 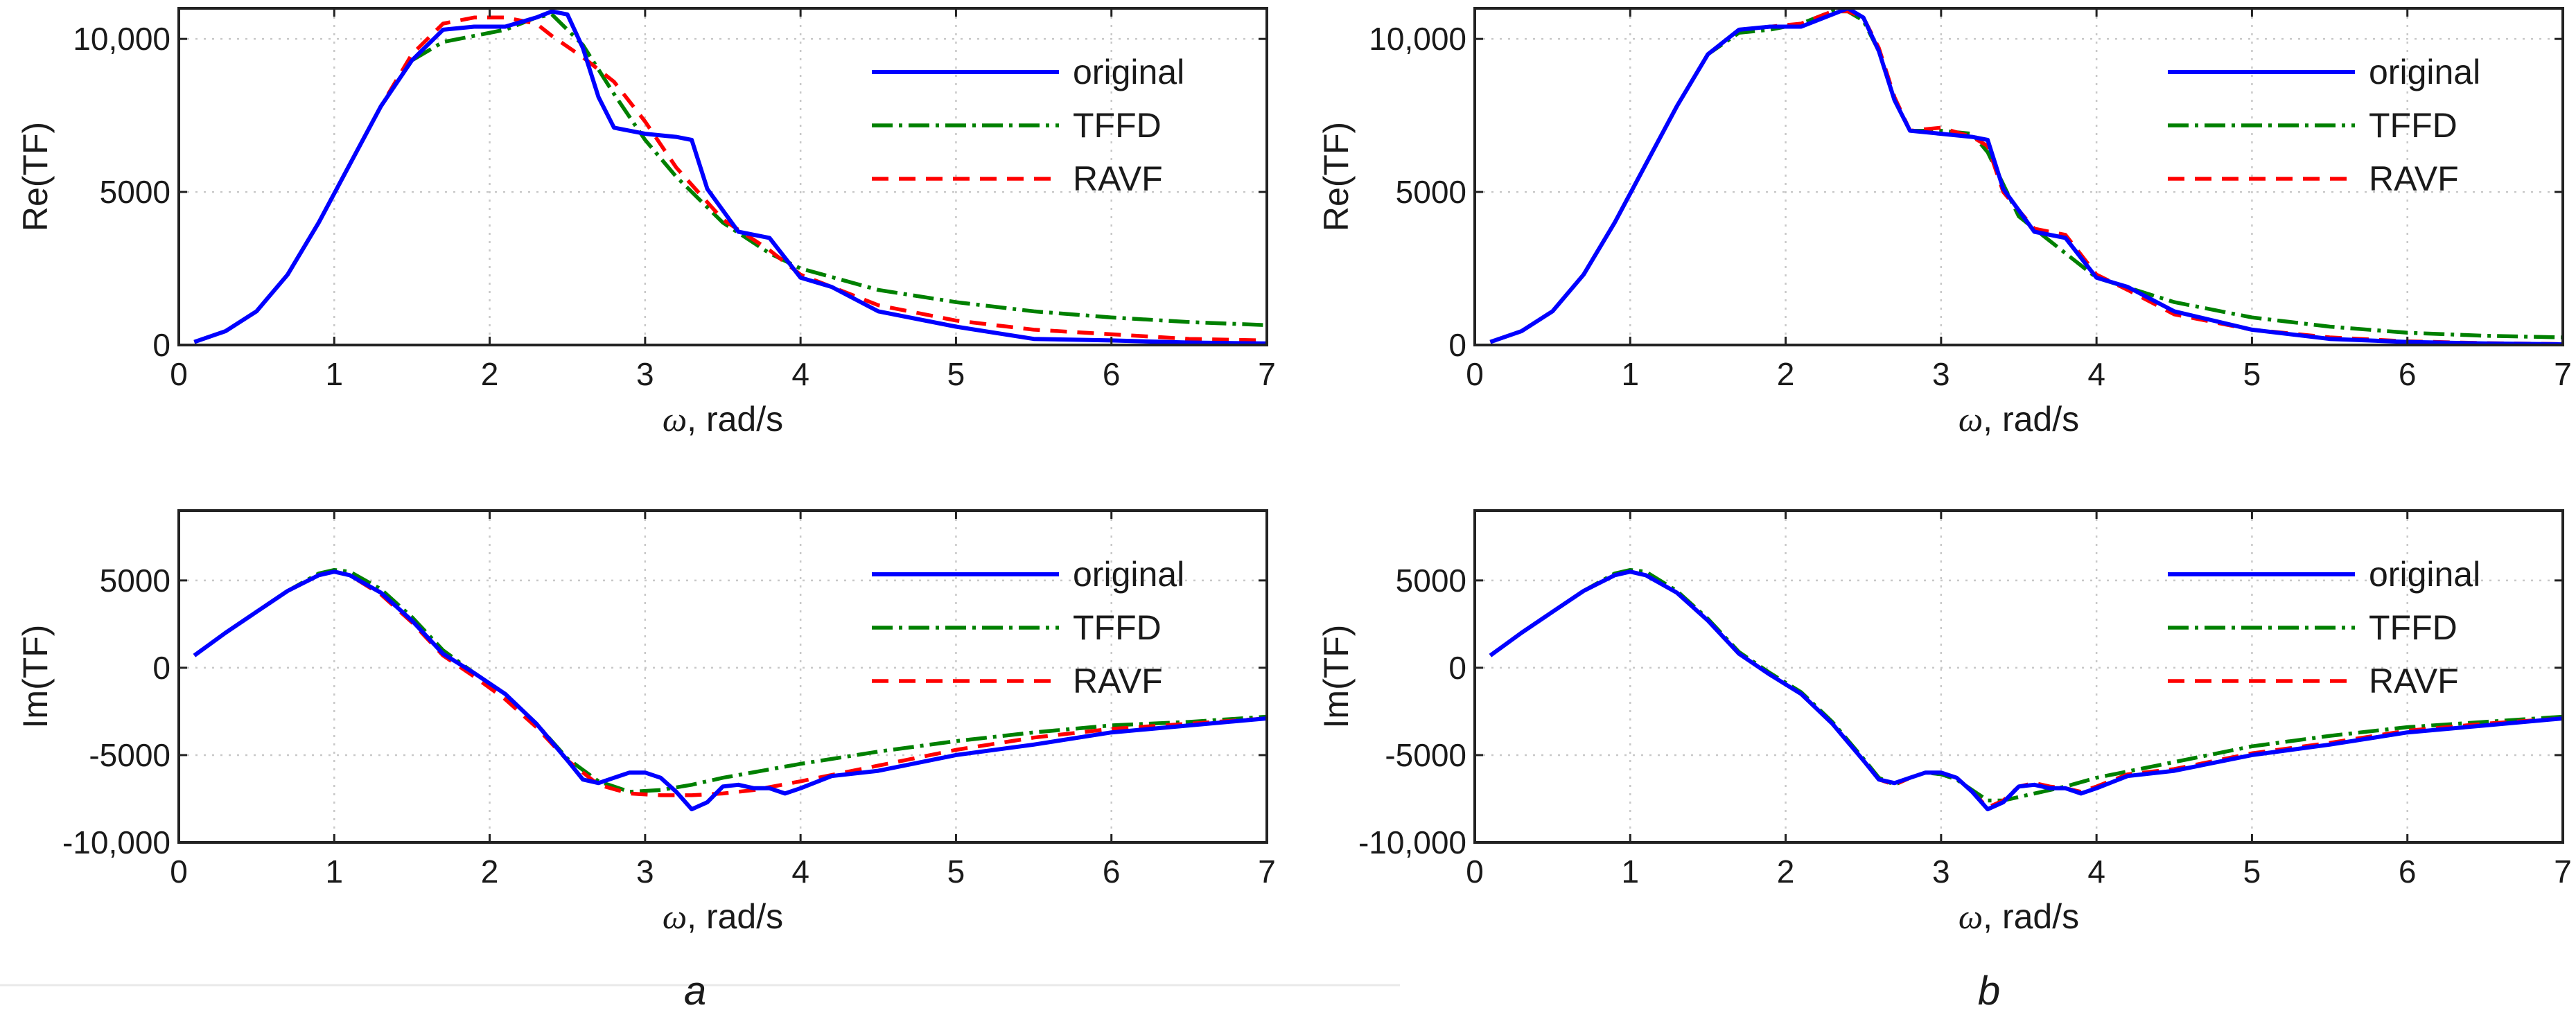 What do you see at coordinates (1989, 991) in the screenshot?
I see `panel-label-b: b` at bounding box center [1989, 991].